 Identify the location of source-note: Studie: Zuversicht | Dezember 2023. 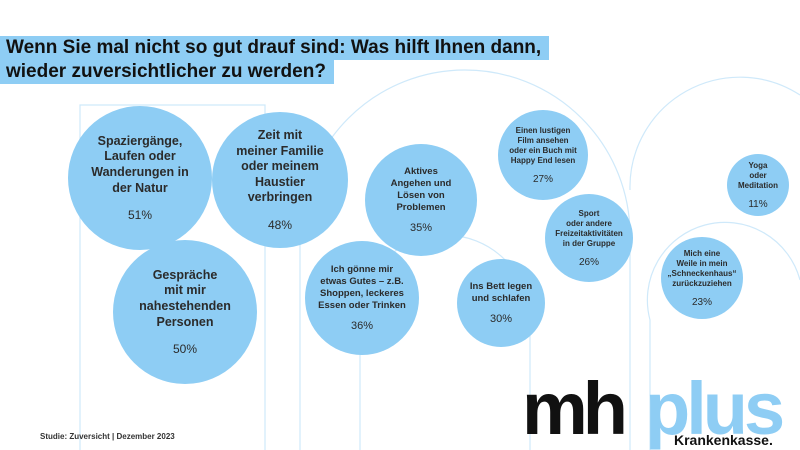
(107, 436).